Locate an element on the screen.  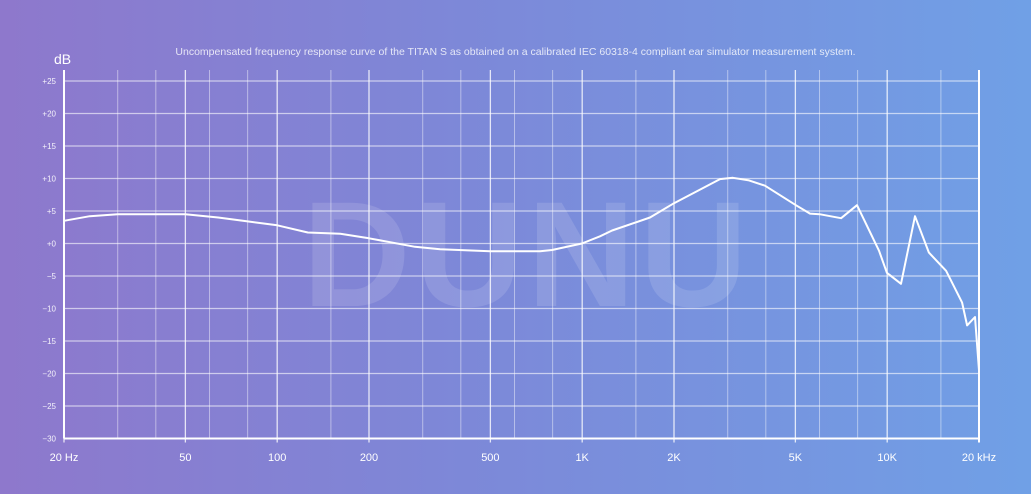
y-tick-label: −25 is located at coordinates (49, 406).